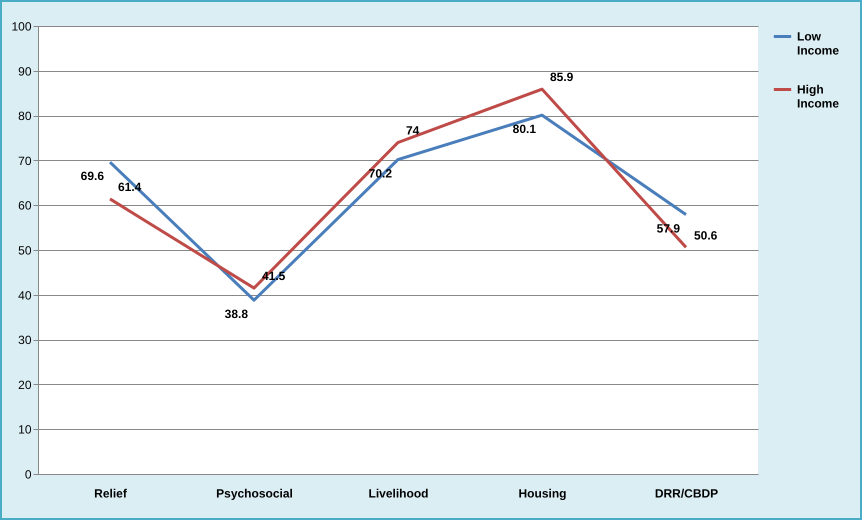 This screenshot has width=862, height=520. What do you see at coordinates (25, 340) in the screenshot?
I see `y-tick-label: 30` at bounding box center [25, 340].